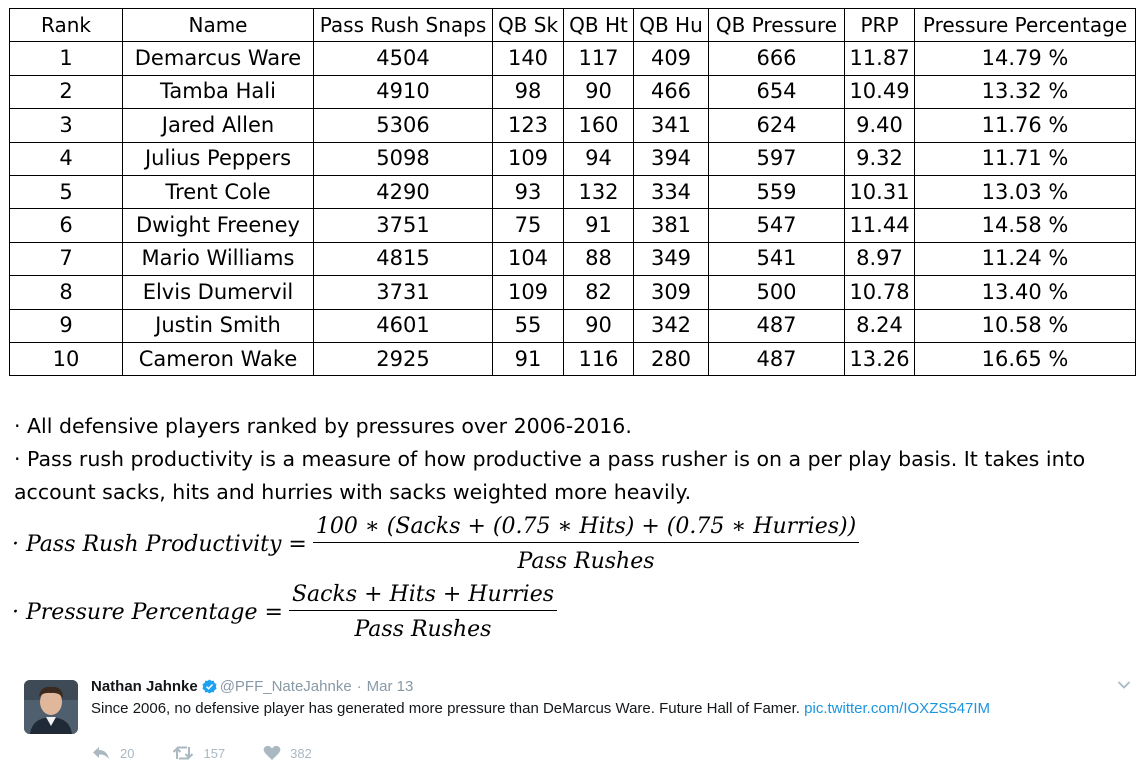 The image size is (1142, 776). Describe the element at coordinates (671, 359) in the screenshot. I see `cell-qb-hu: 280` at that location.